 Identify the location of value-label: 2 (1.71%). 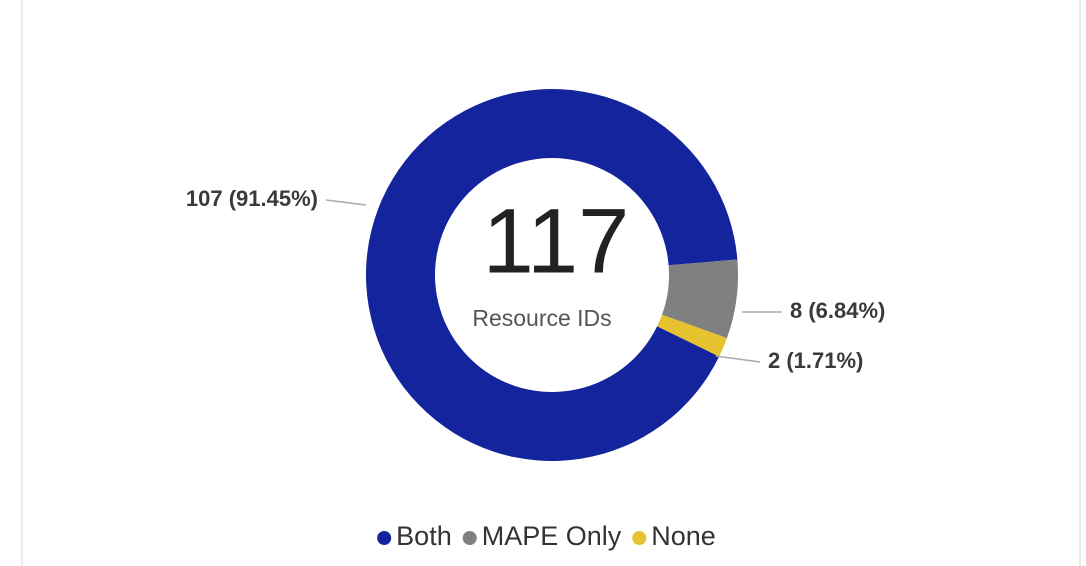
(815, 360).